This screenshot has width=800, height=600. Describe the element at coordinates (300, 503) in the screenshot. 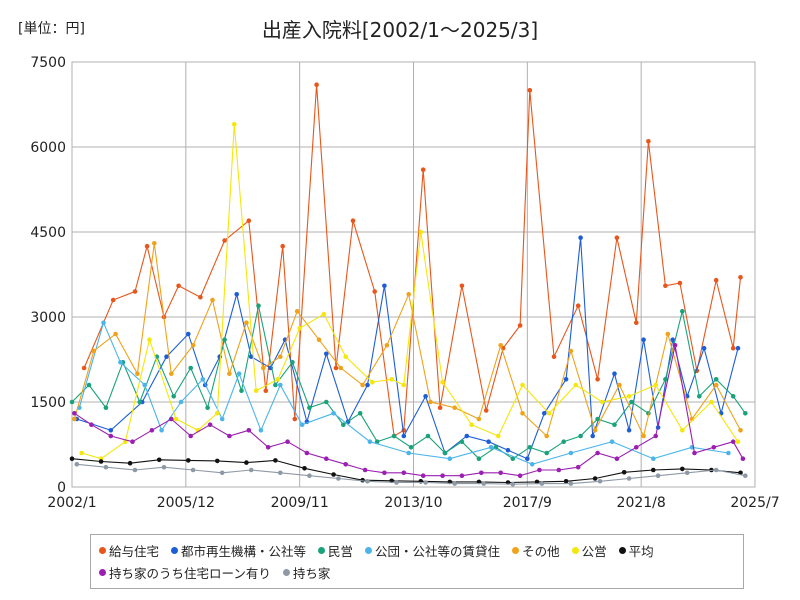

I see `x-tick-label: 2009/11` at that location.